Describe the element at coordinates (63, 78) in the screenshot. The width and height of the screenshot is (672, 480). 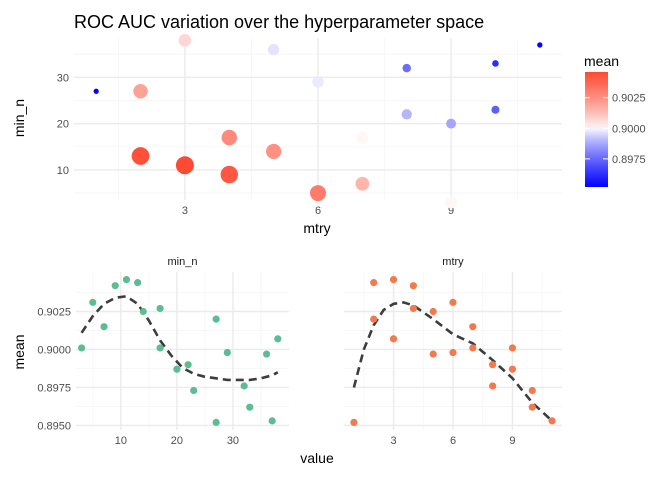
I see `top-y-tick-label: 30` at that location.